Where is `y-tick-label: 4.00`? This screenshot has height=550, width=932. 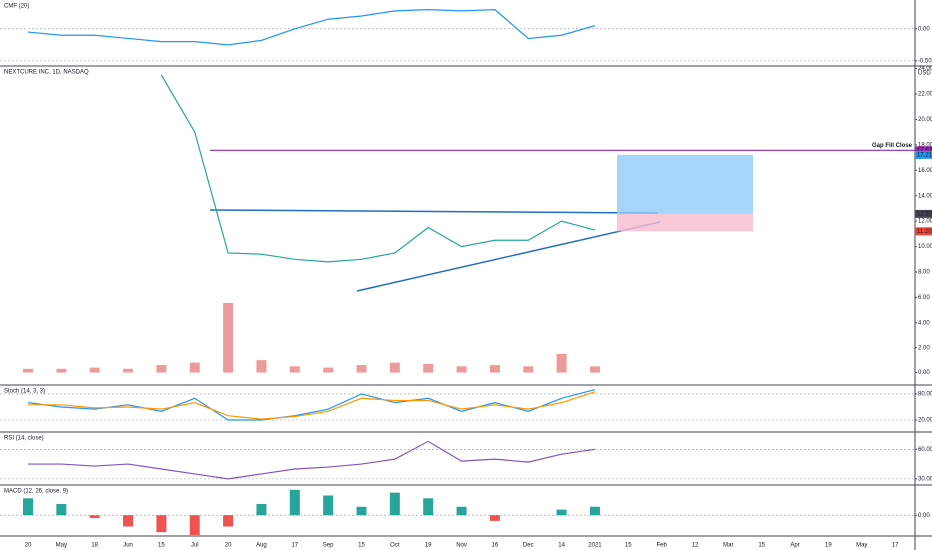 y-tick-label: 4.00 is located at coordinates (924, 323).